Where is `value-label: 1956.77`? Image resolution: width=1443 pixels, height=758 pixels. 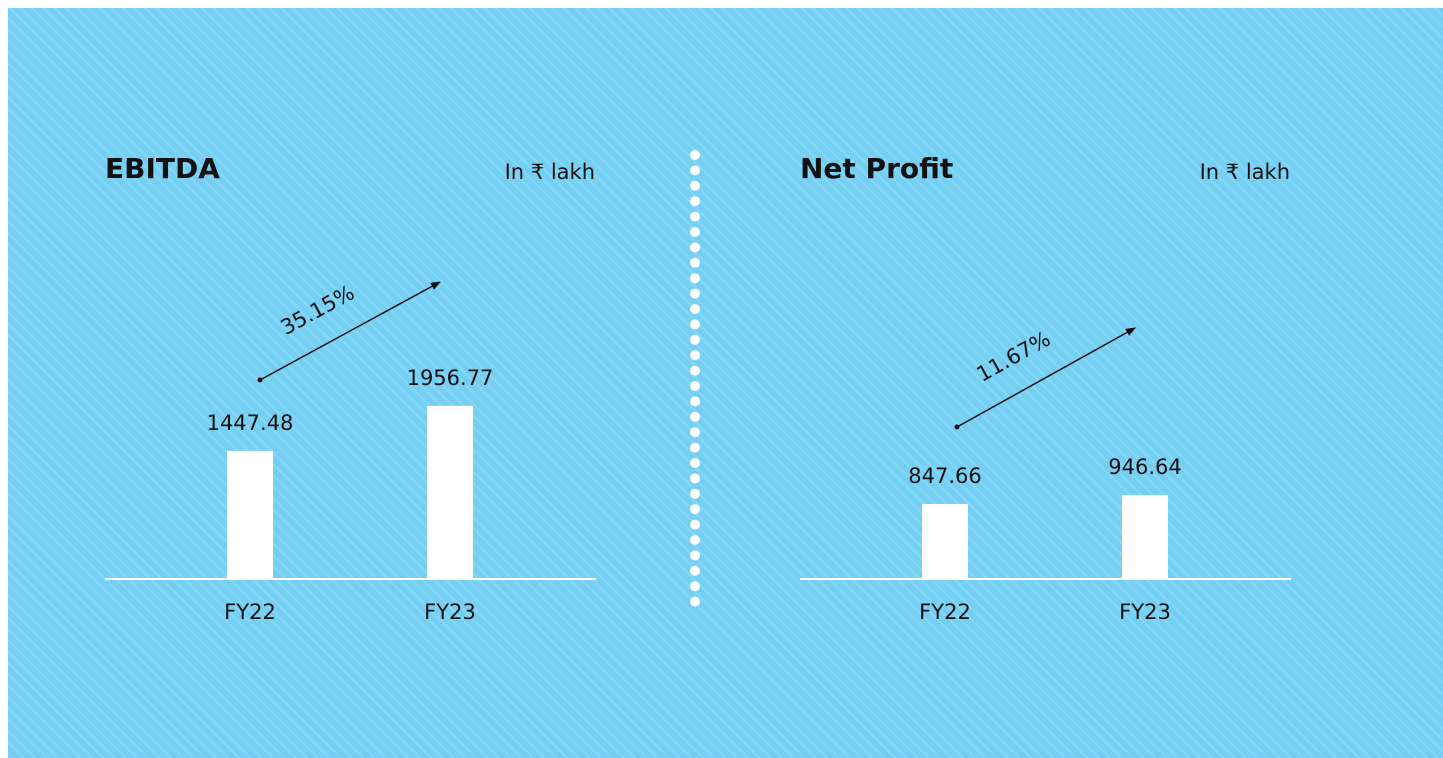 value-label: 1956.77 is located at coordinates (450, 378).